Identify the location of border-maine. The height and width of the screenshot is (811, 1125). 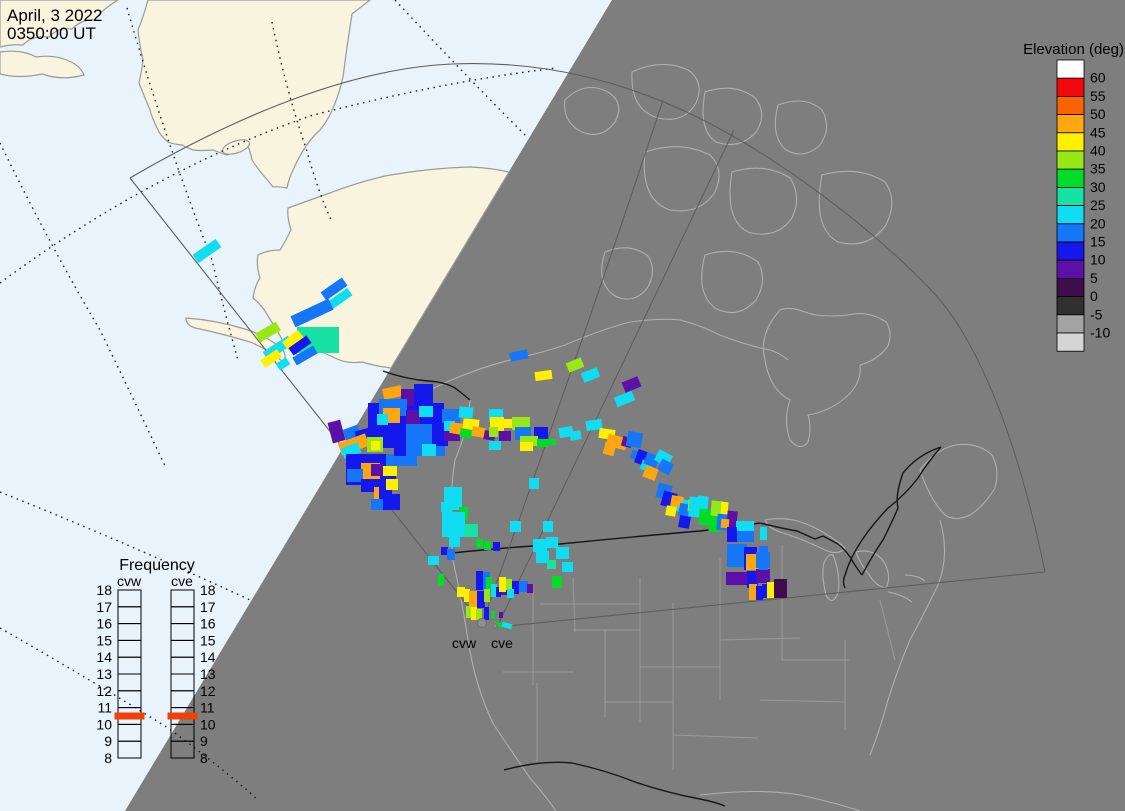
(892, 517).